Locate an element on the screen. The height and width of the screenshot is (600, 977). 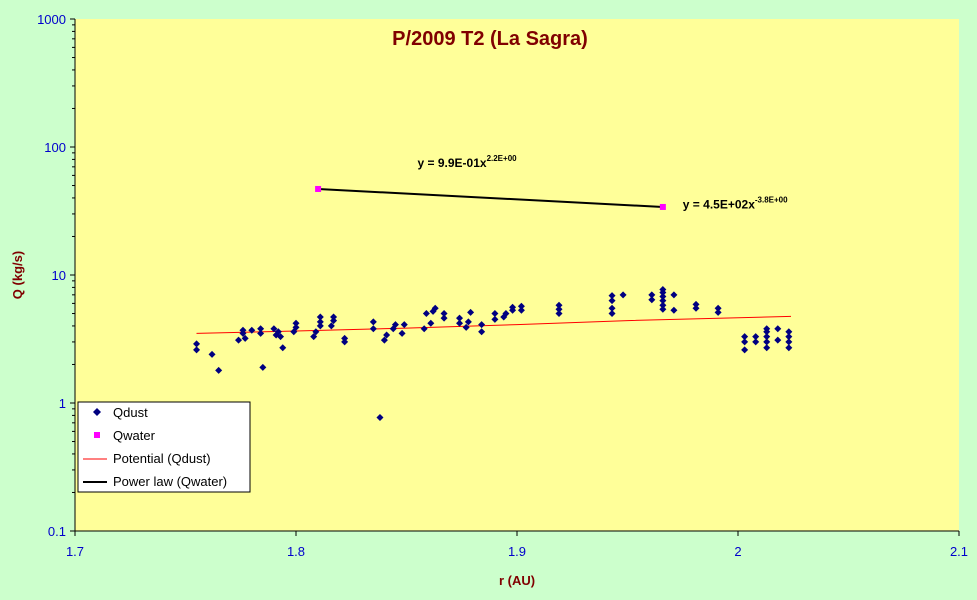
y-axis-title: Q (kg/s) is located at coordinates (17, 275).